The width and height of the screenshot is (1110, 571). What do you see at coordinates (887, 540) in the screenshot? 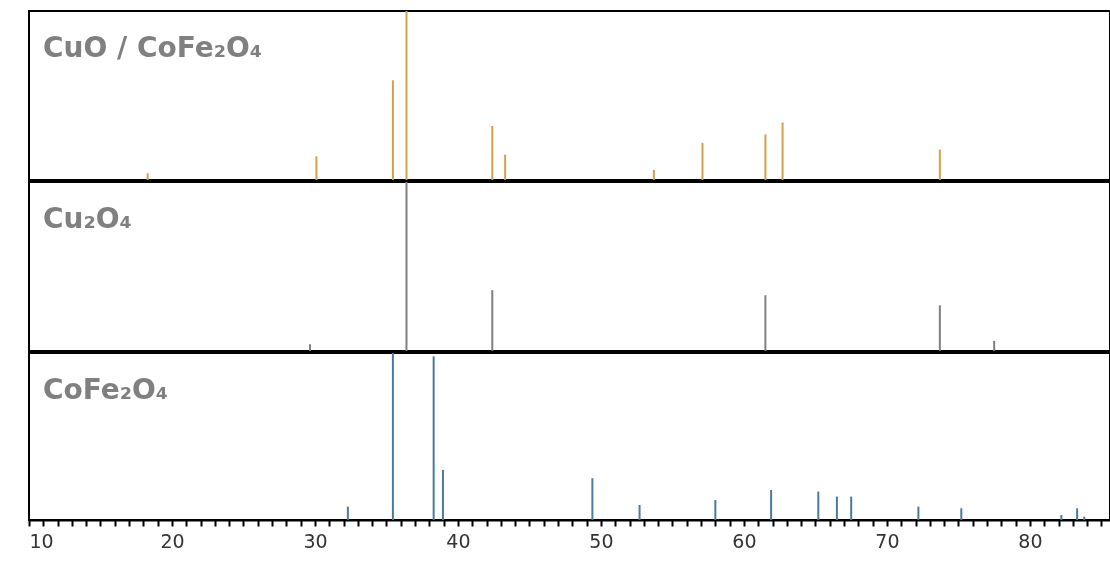
I see `x-tick-label: 70` at bounding box center [887, 540].